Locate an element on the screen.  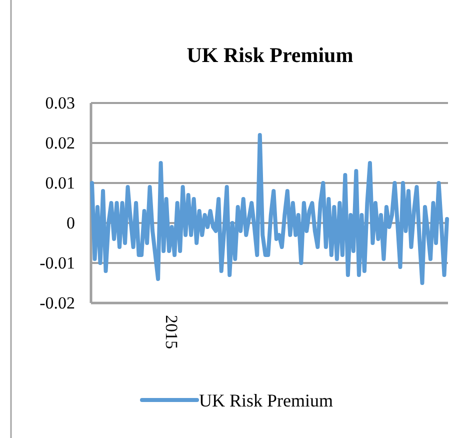
chart-title: UK Risk Premium is located at coordinates (270, 55).